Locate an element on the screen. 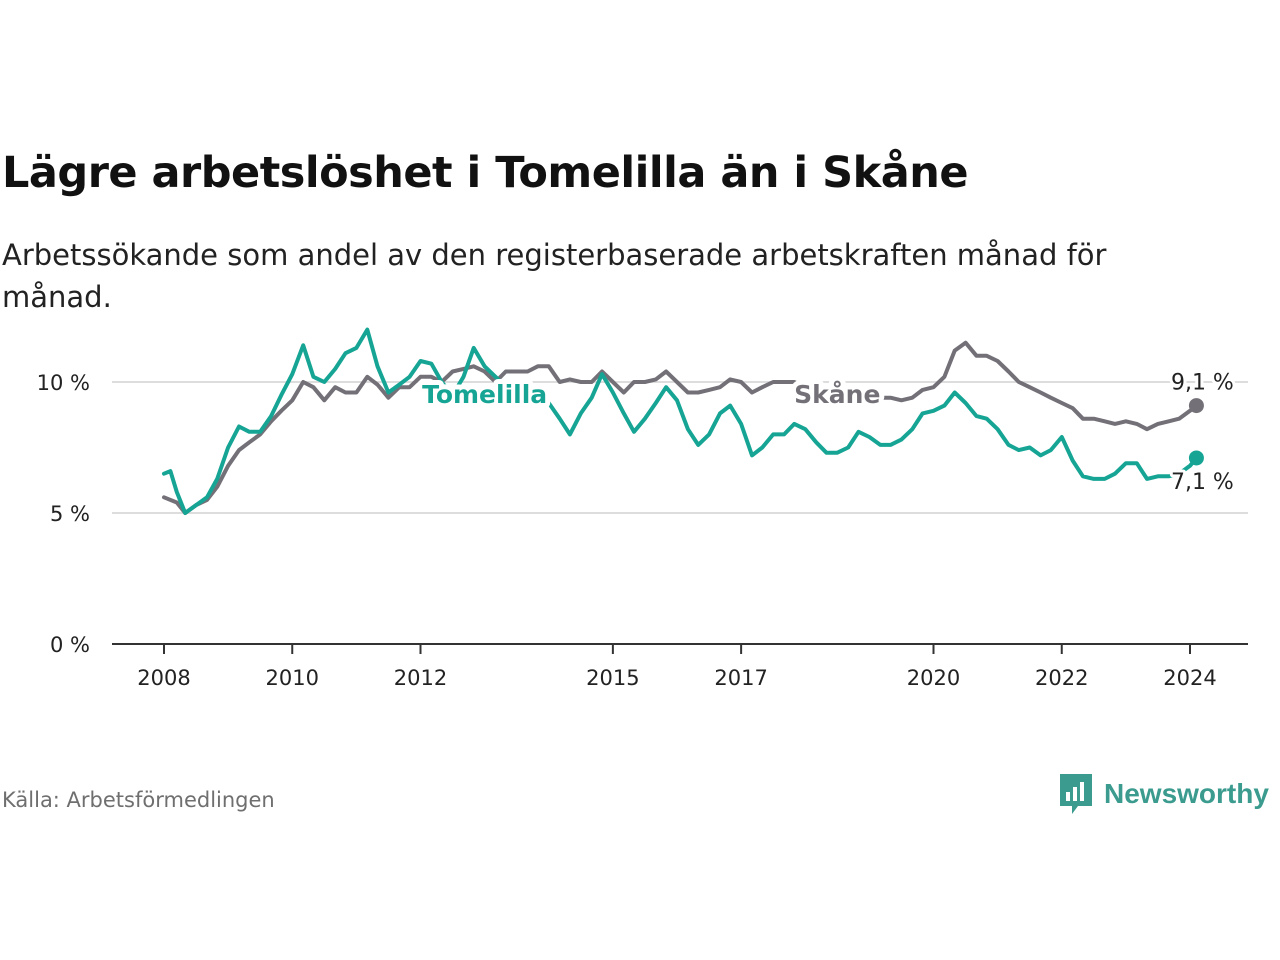  x-tick-label: 2017 is located at coordinates (740, 678).